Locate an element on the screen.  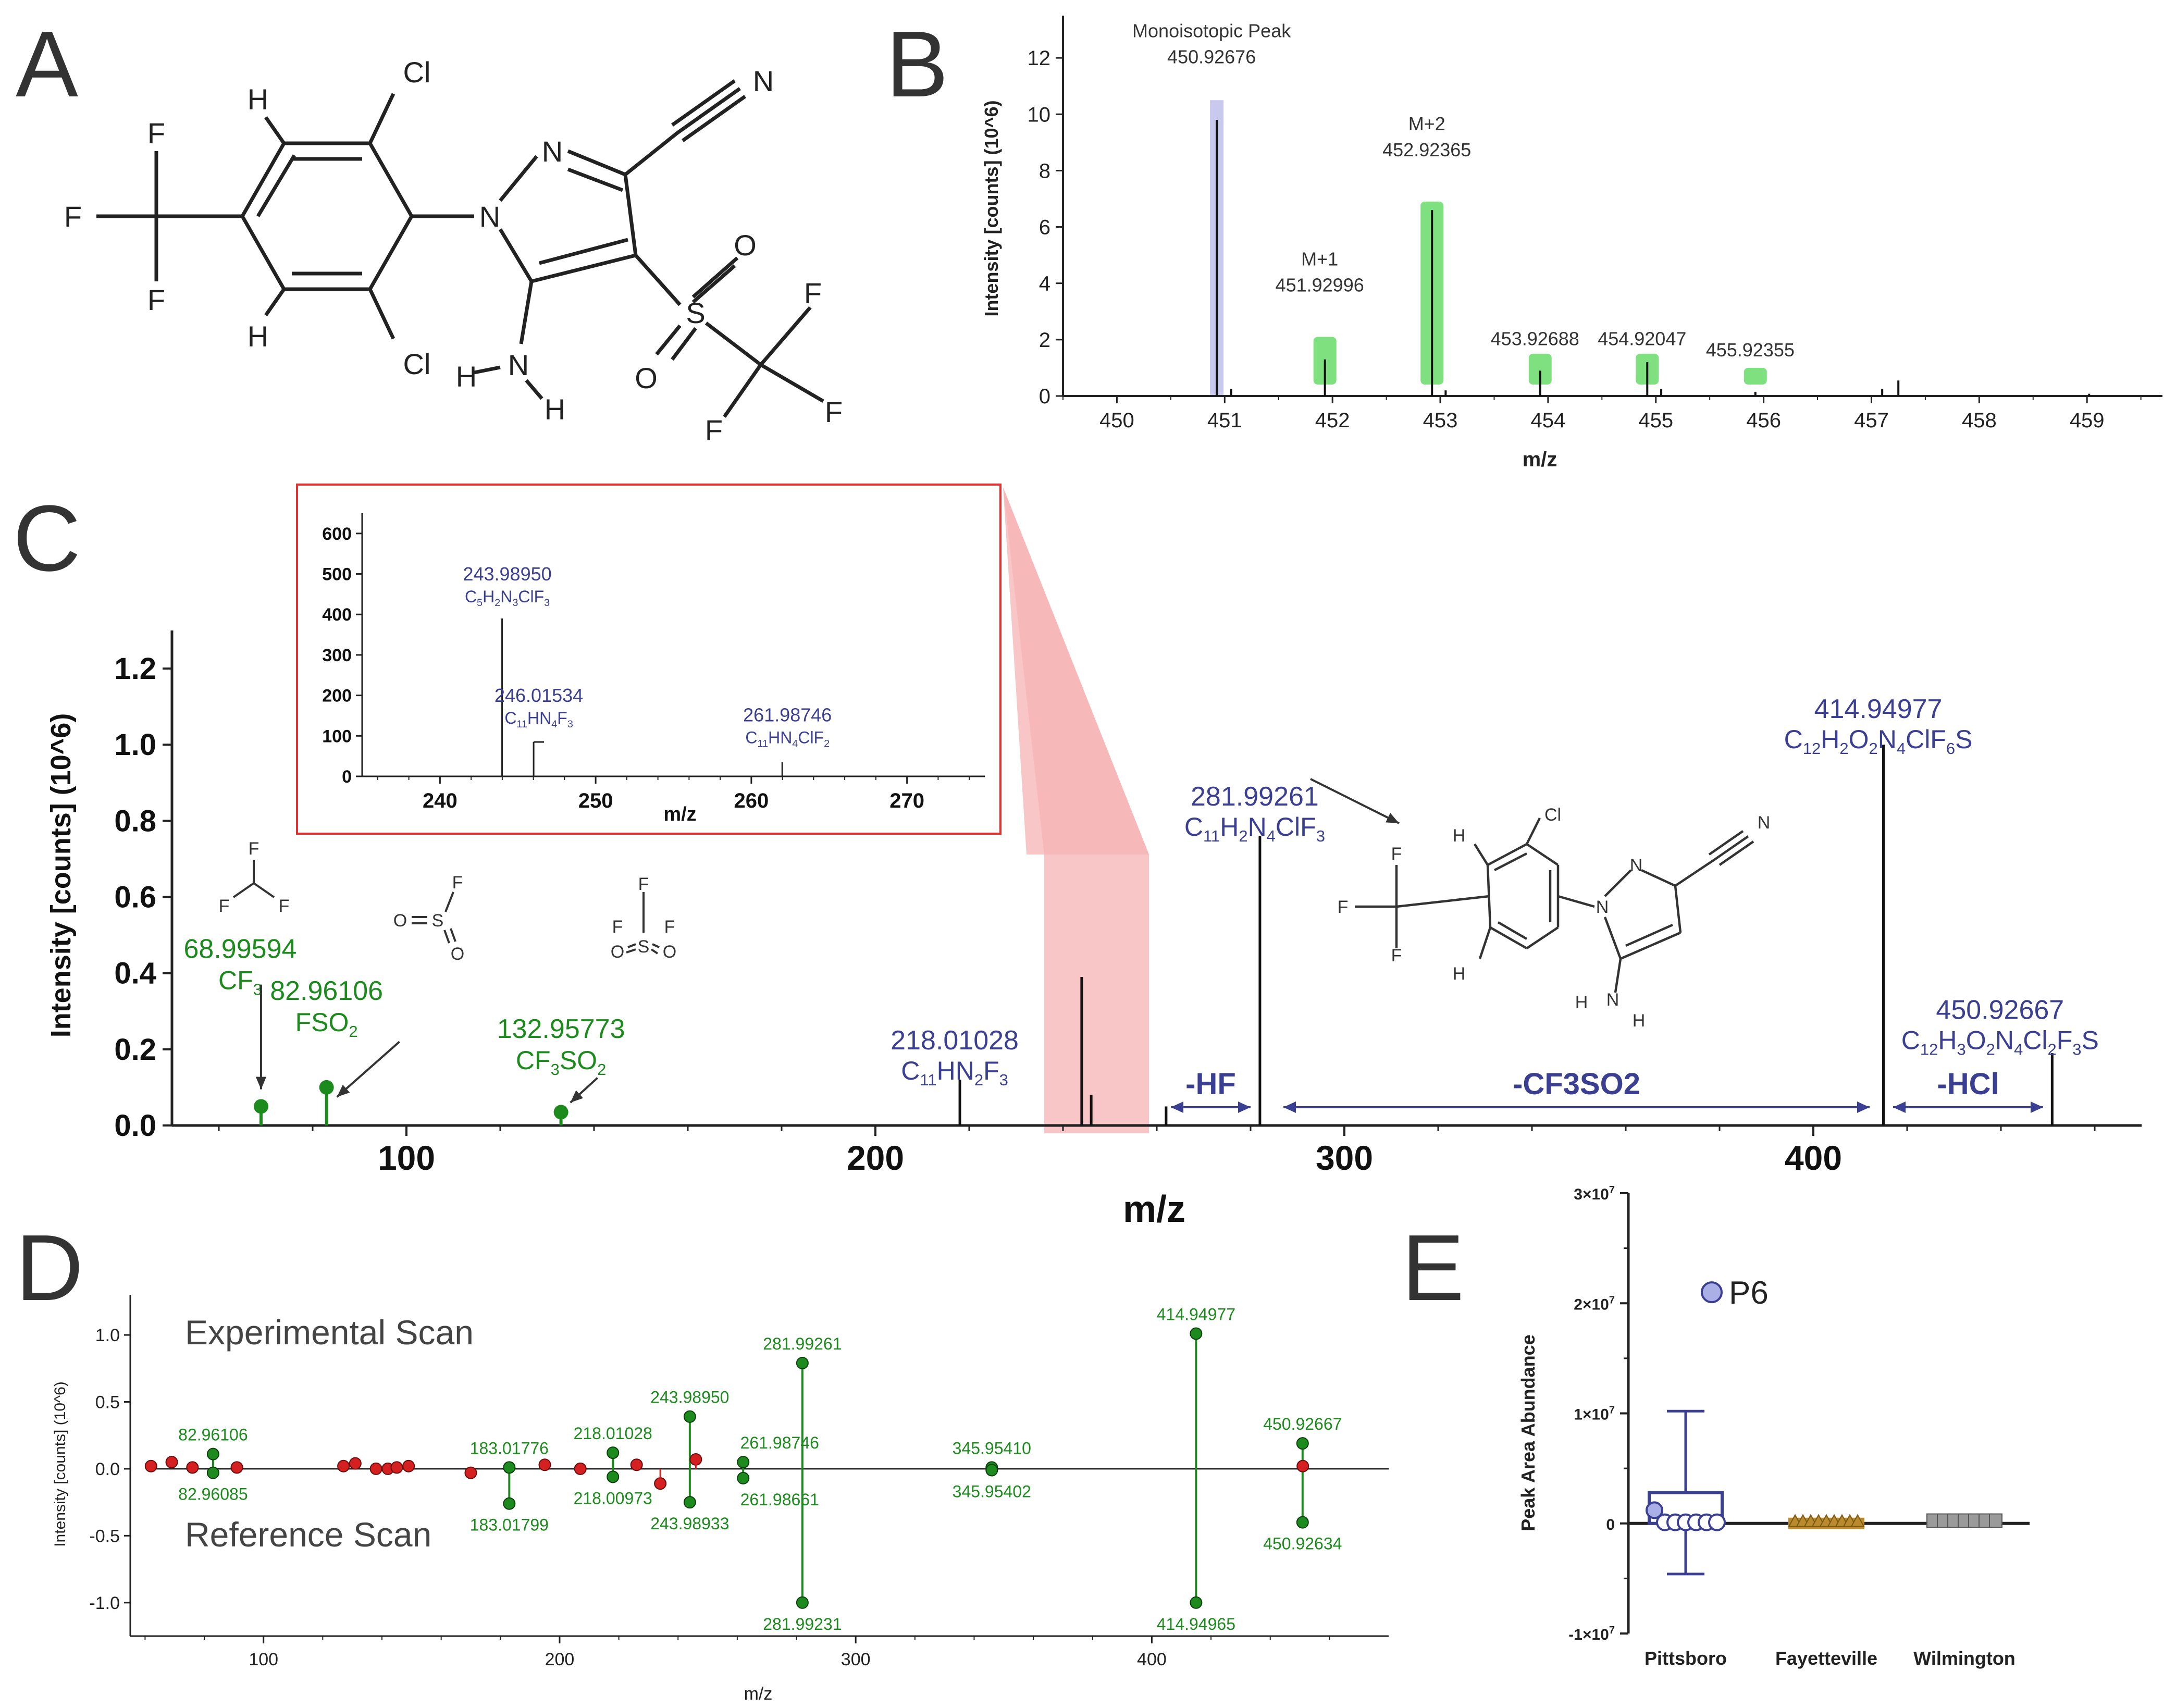
formula-subscript: 6 is located at coordinates (1950, 748).